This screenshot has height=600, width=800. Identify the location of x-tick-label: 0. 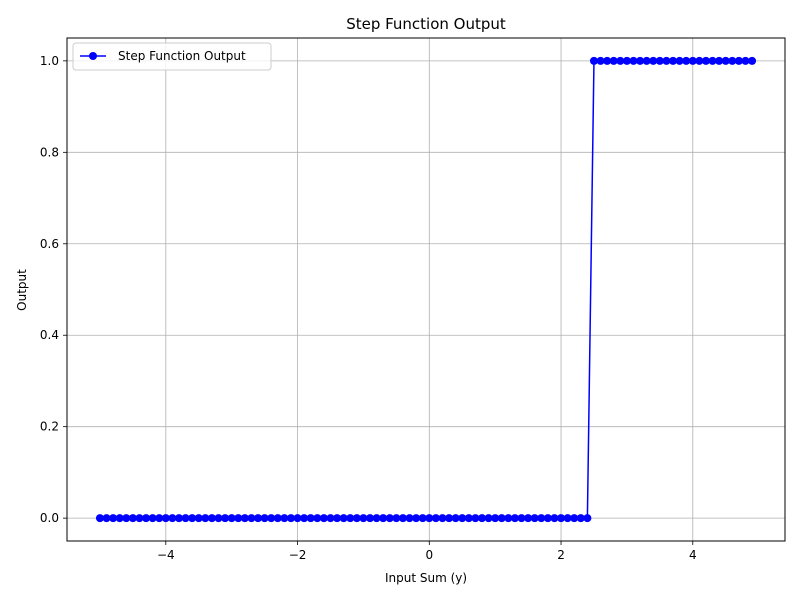
(429, 555).